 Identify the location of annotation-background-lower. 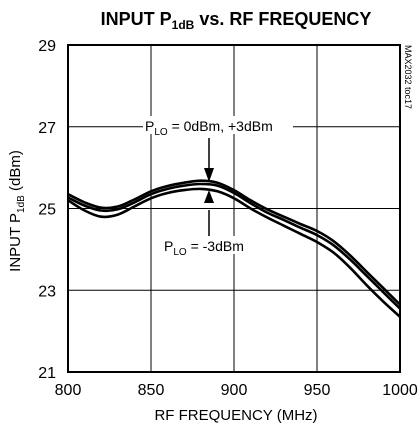
(209, 245).